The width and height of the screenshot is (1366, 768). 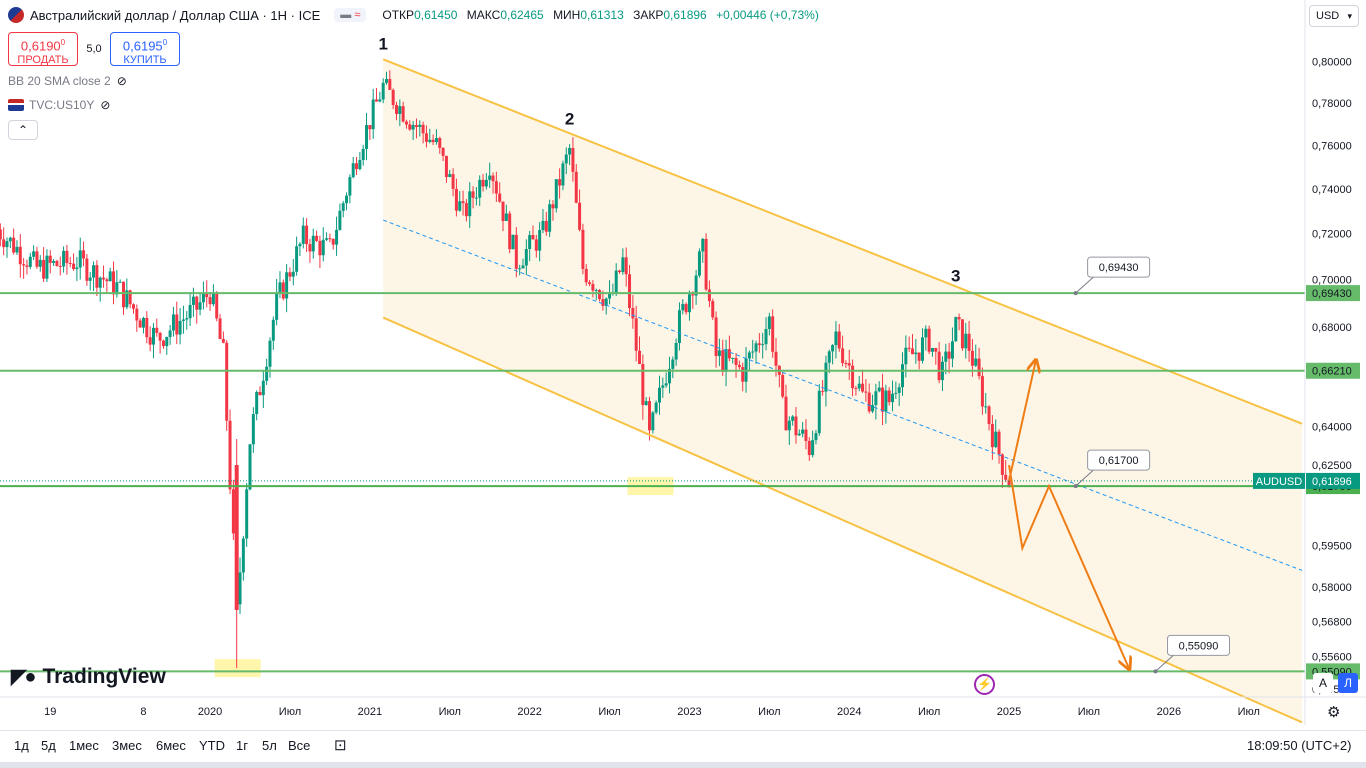 What do you see at coordinates (1334, 16) in the screenshot?
I see `currency-selector: USD ▾` at bounding box center [1334, 16].